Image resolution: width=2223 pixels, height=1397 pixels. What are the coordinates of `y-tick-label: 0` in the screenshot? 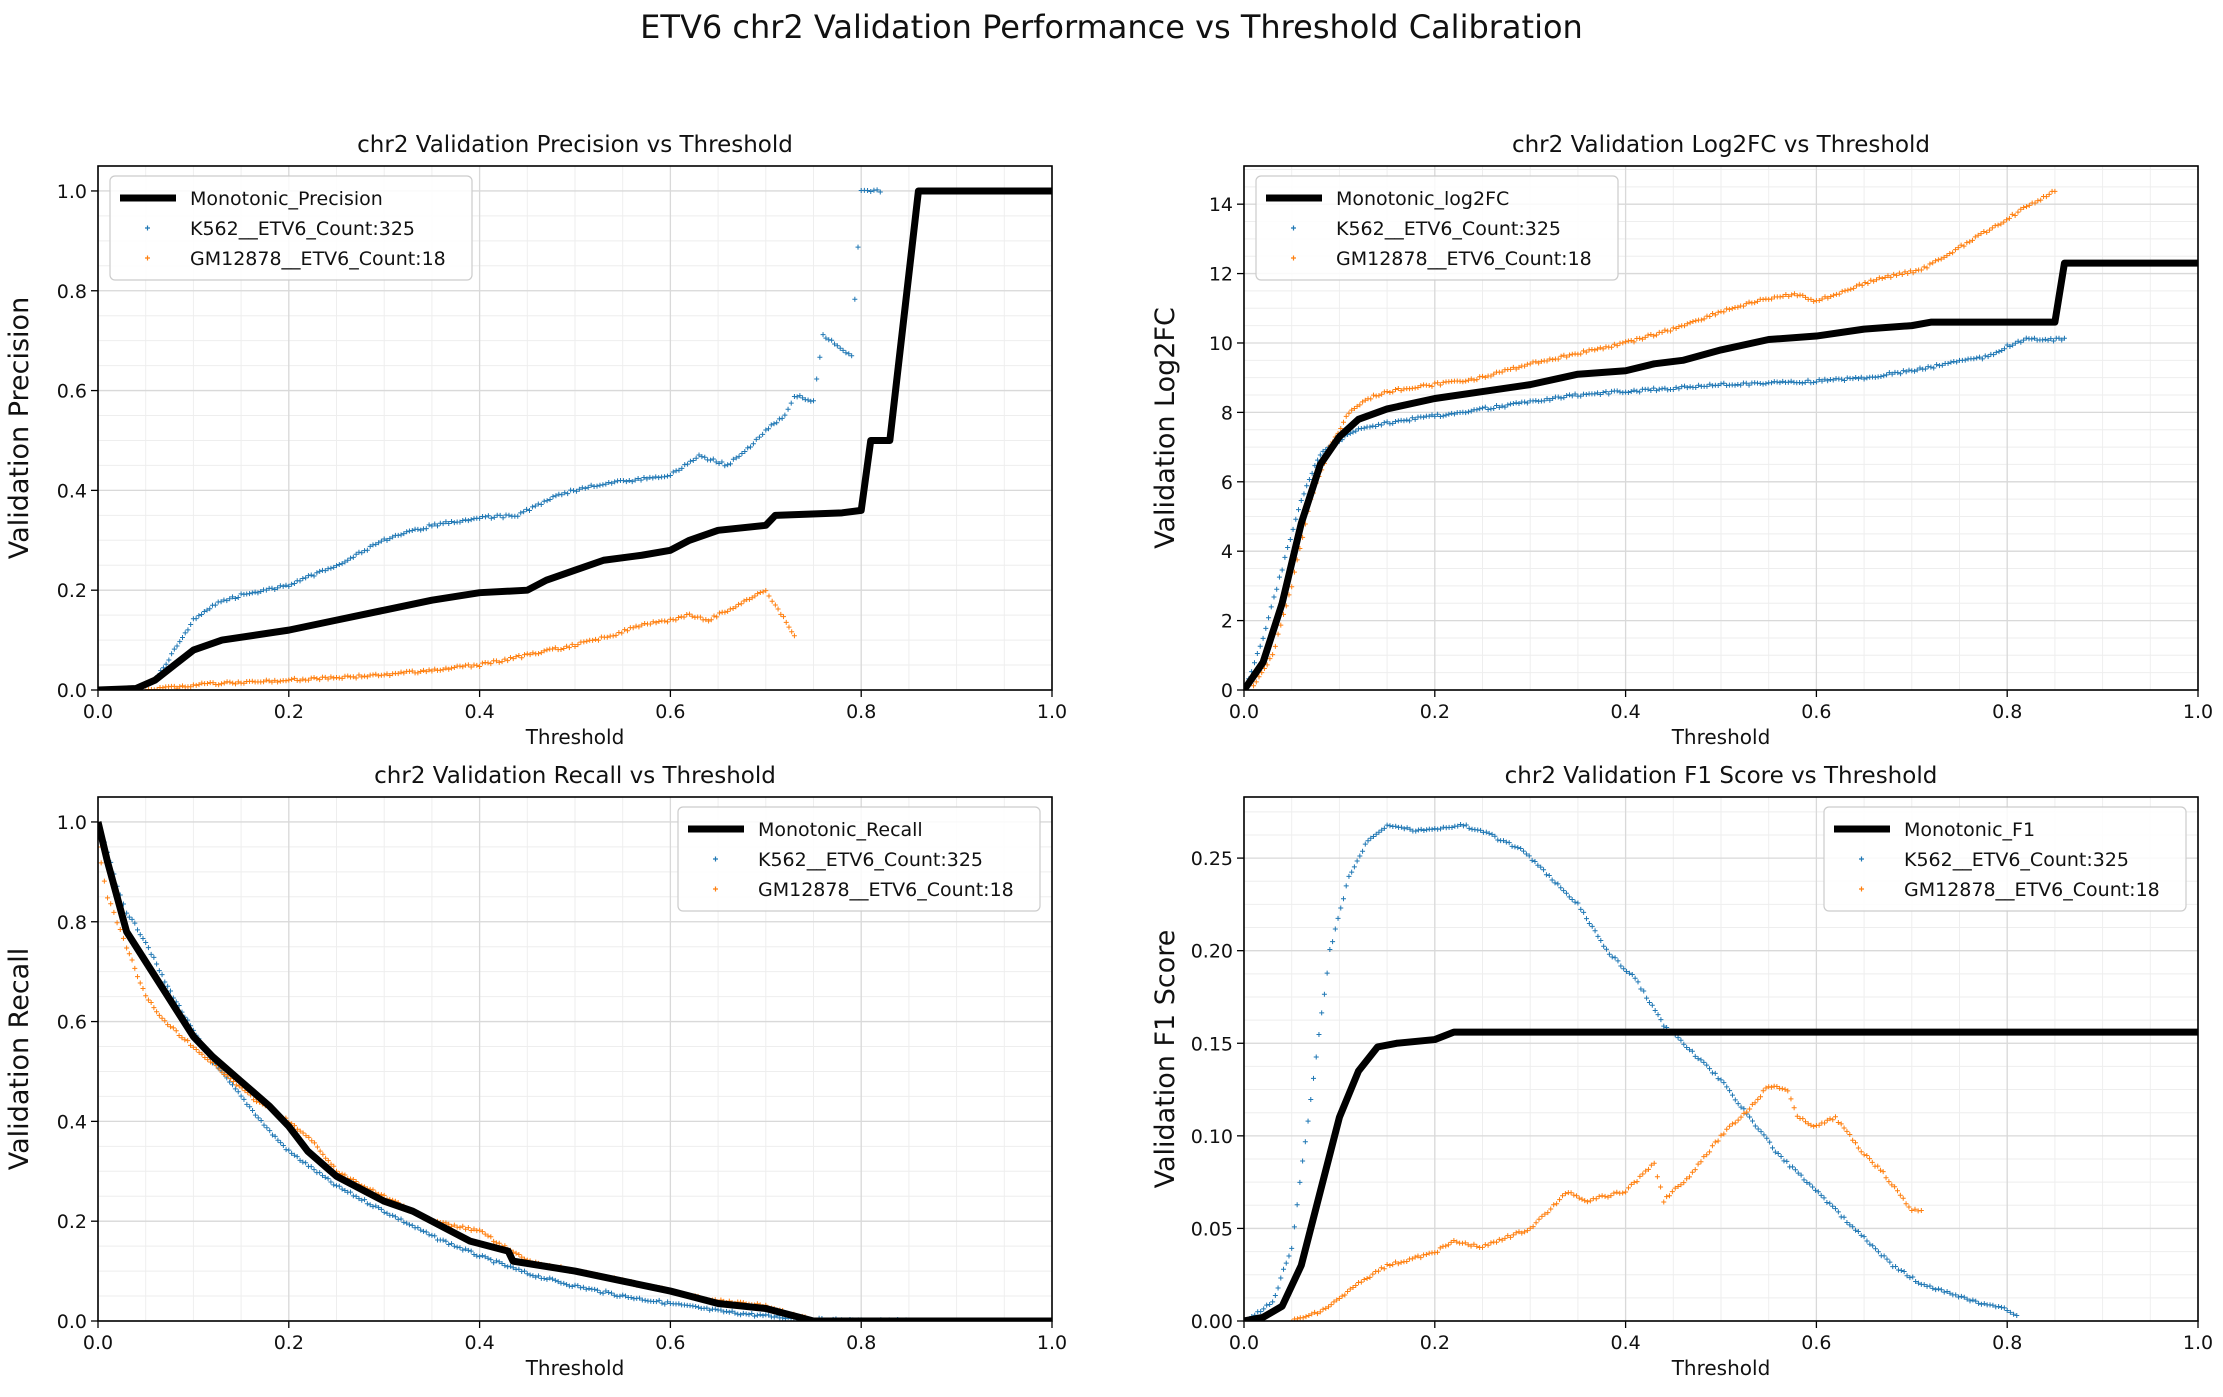 It's located at (1227, 691).